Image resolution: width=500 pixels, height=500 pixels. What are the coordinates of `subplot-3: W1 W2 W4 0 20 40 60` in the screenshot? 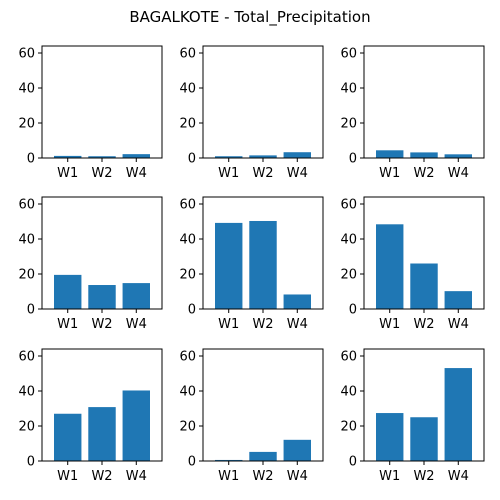 It's located at (412, 113).